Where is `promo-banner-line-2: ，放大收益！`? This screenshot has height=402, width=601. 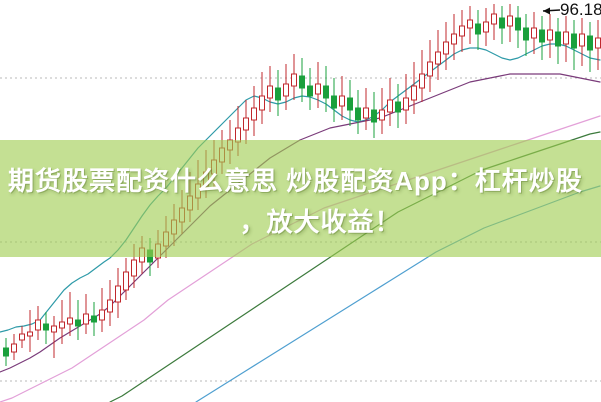
promo-banner-line-2: ，放大收益！ is located at coordinates (320, 221).